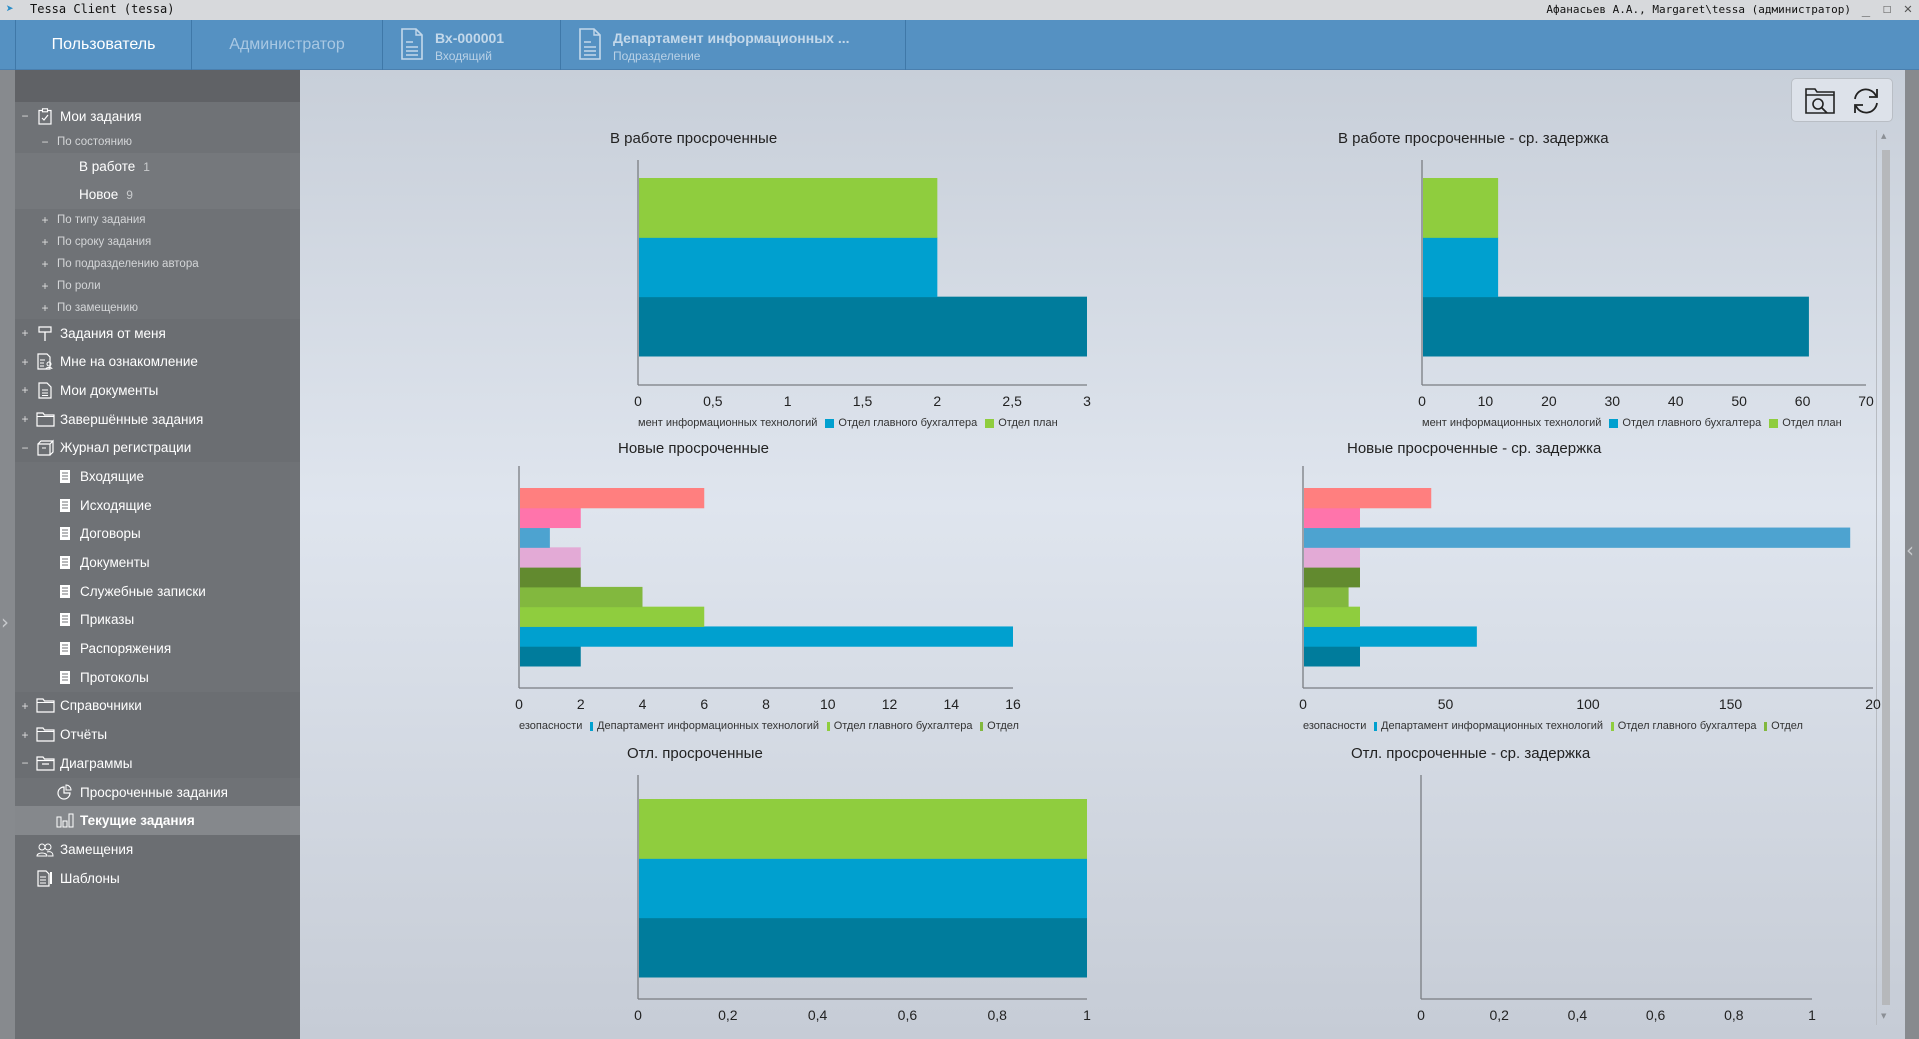  Describe the element at coordinates (890, 704) in the screenshot. I see `x-tick-label: 12` at that location.